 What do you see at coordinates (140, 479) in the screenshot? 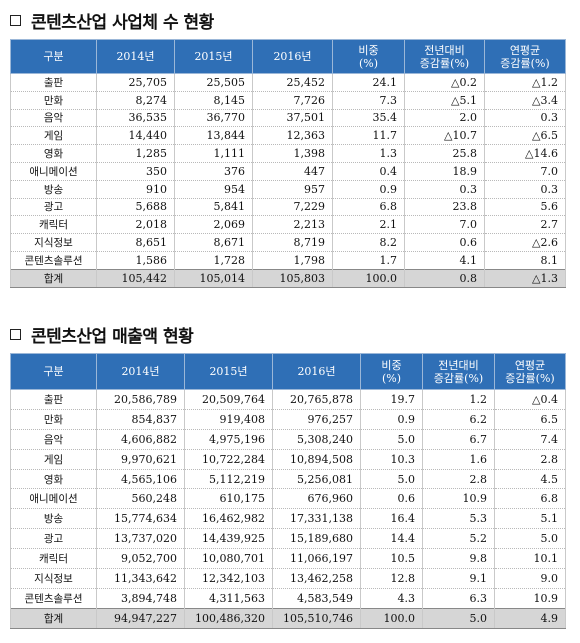
I see `cell-y2014: 4,565,106` at bounding box center [140, 479].